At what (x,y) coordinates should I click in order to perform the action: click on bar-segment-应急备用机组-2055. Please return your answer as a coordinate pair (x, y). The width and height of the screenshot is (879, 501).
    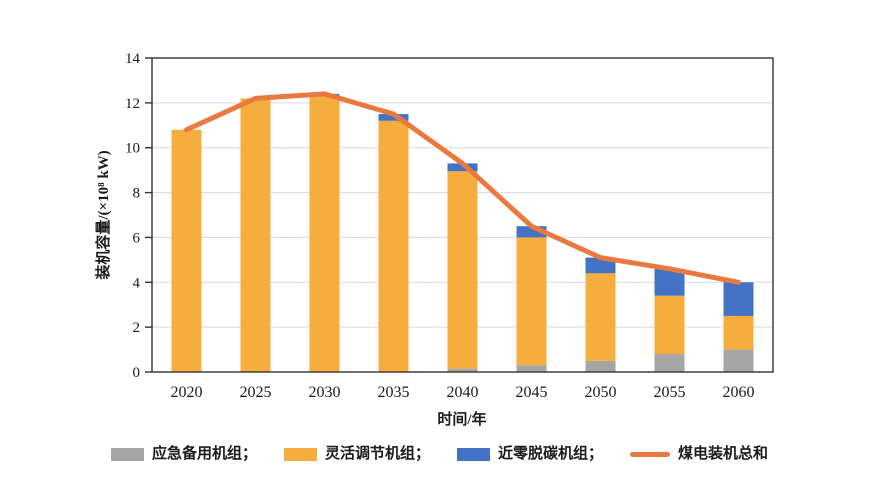
    Looking at the image, I should click on (669, 363).